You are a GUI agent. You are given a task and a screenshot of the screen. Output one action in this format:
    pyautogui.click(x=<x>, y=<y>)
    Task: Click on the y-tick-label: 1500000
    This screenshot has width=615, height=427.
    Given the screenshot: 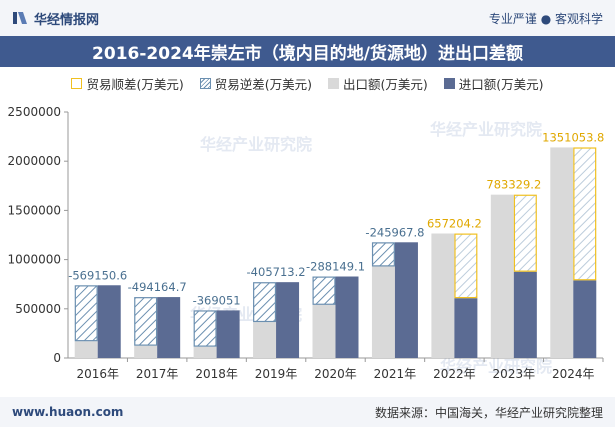 What is the action you would take?
    pyautogui.click(x=34, y=210)
    